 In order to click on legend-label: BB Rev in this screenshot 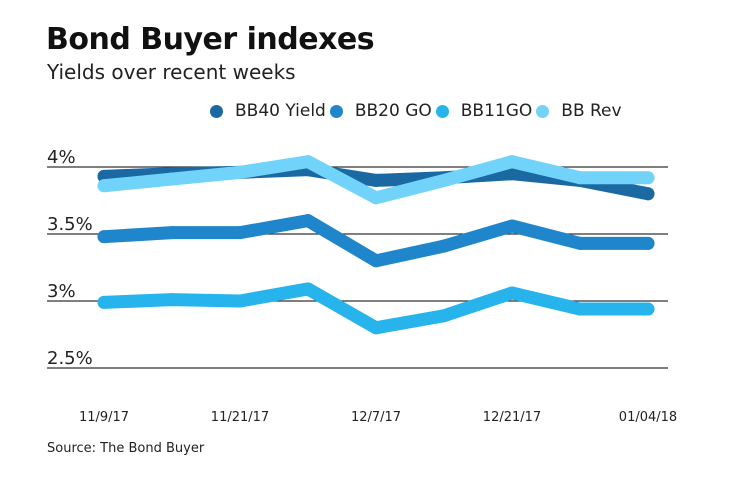, I will do `click(591, 111)`.